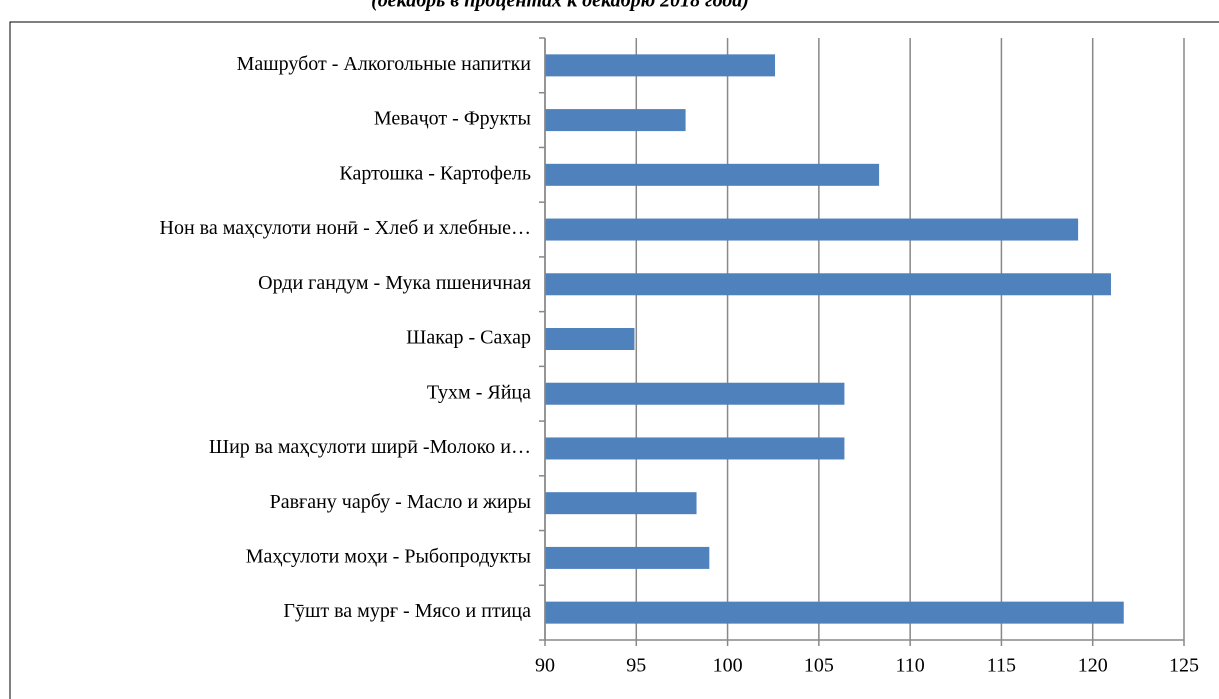 The image size is (1219, 699). Describe the element at coordinates (1001, 666) in the screenshot. I see `x-tick-label: 115` at that location.